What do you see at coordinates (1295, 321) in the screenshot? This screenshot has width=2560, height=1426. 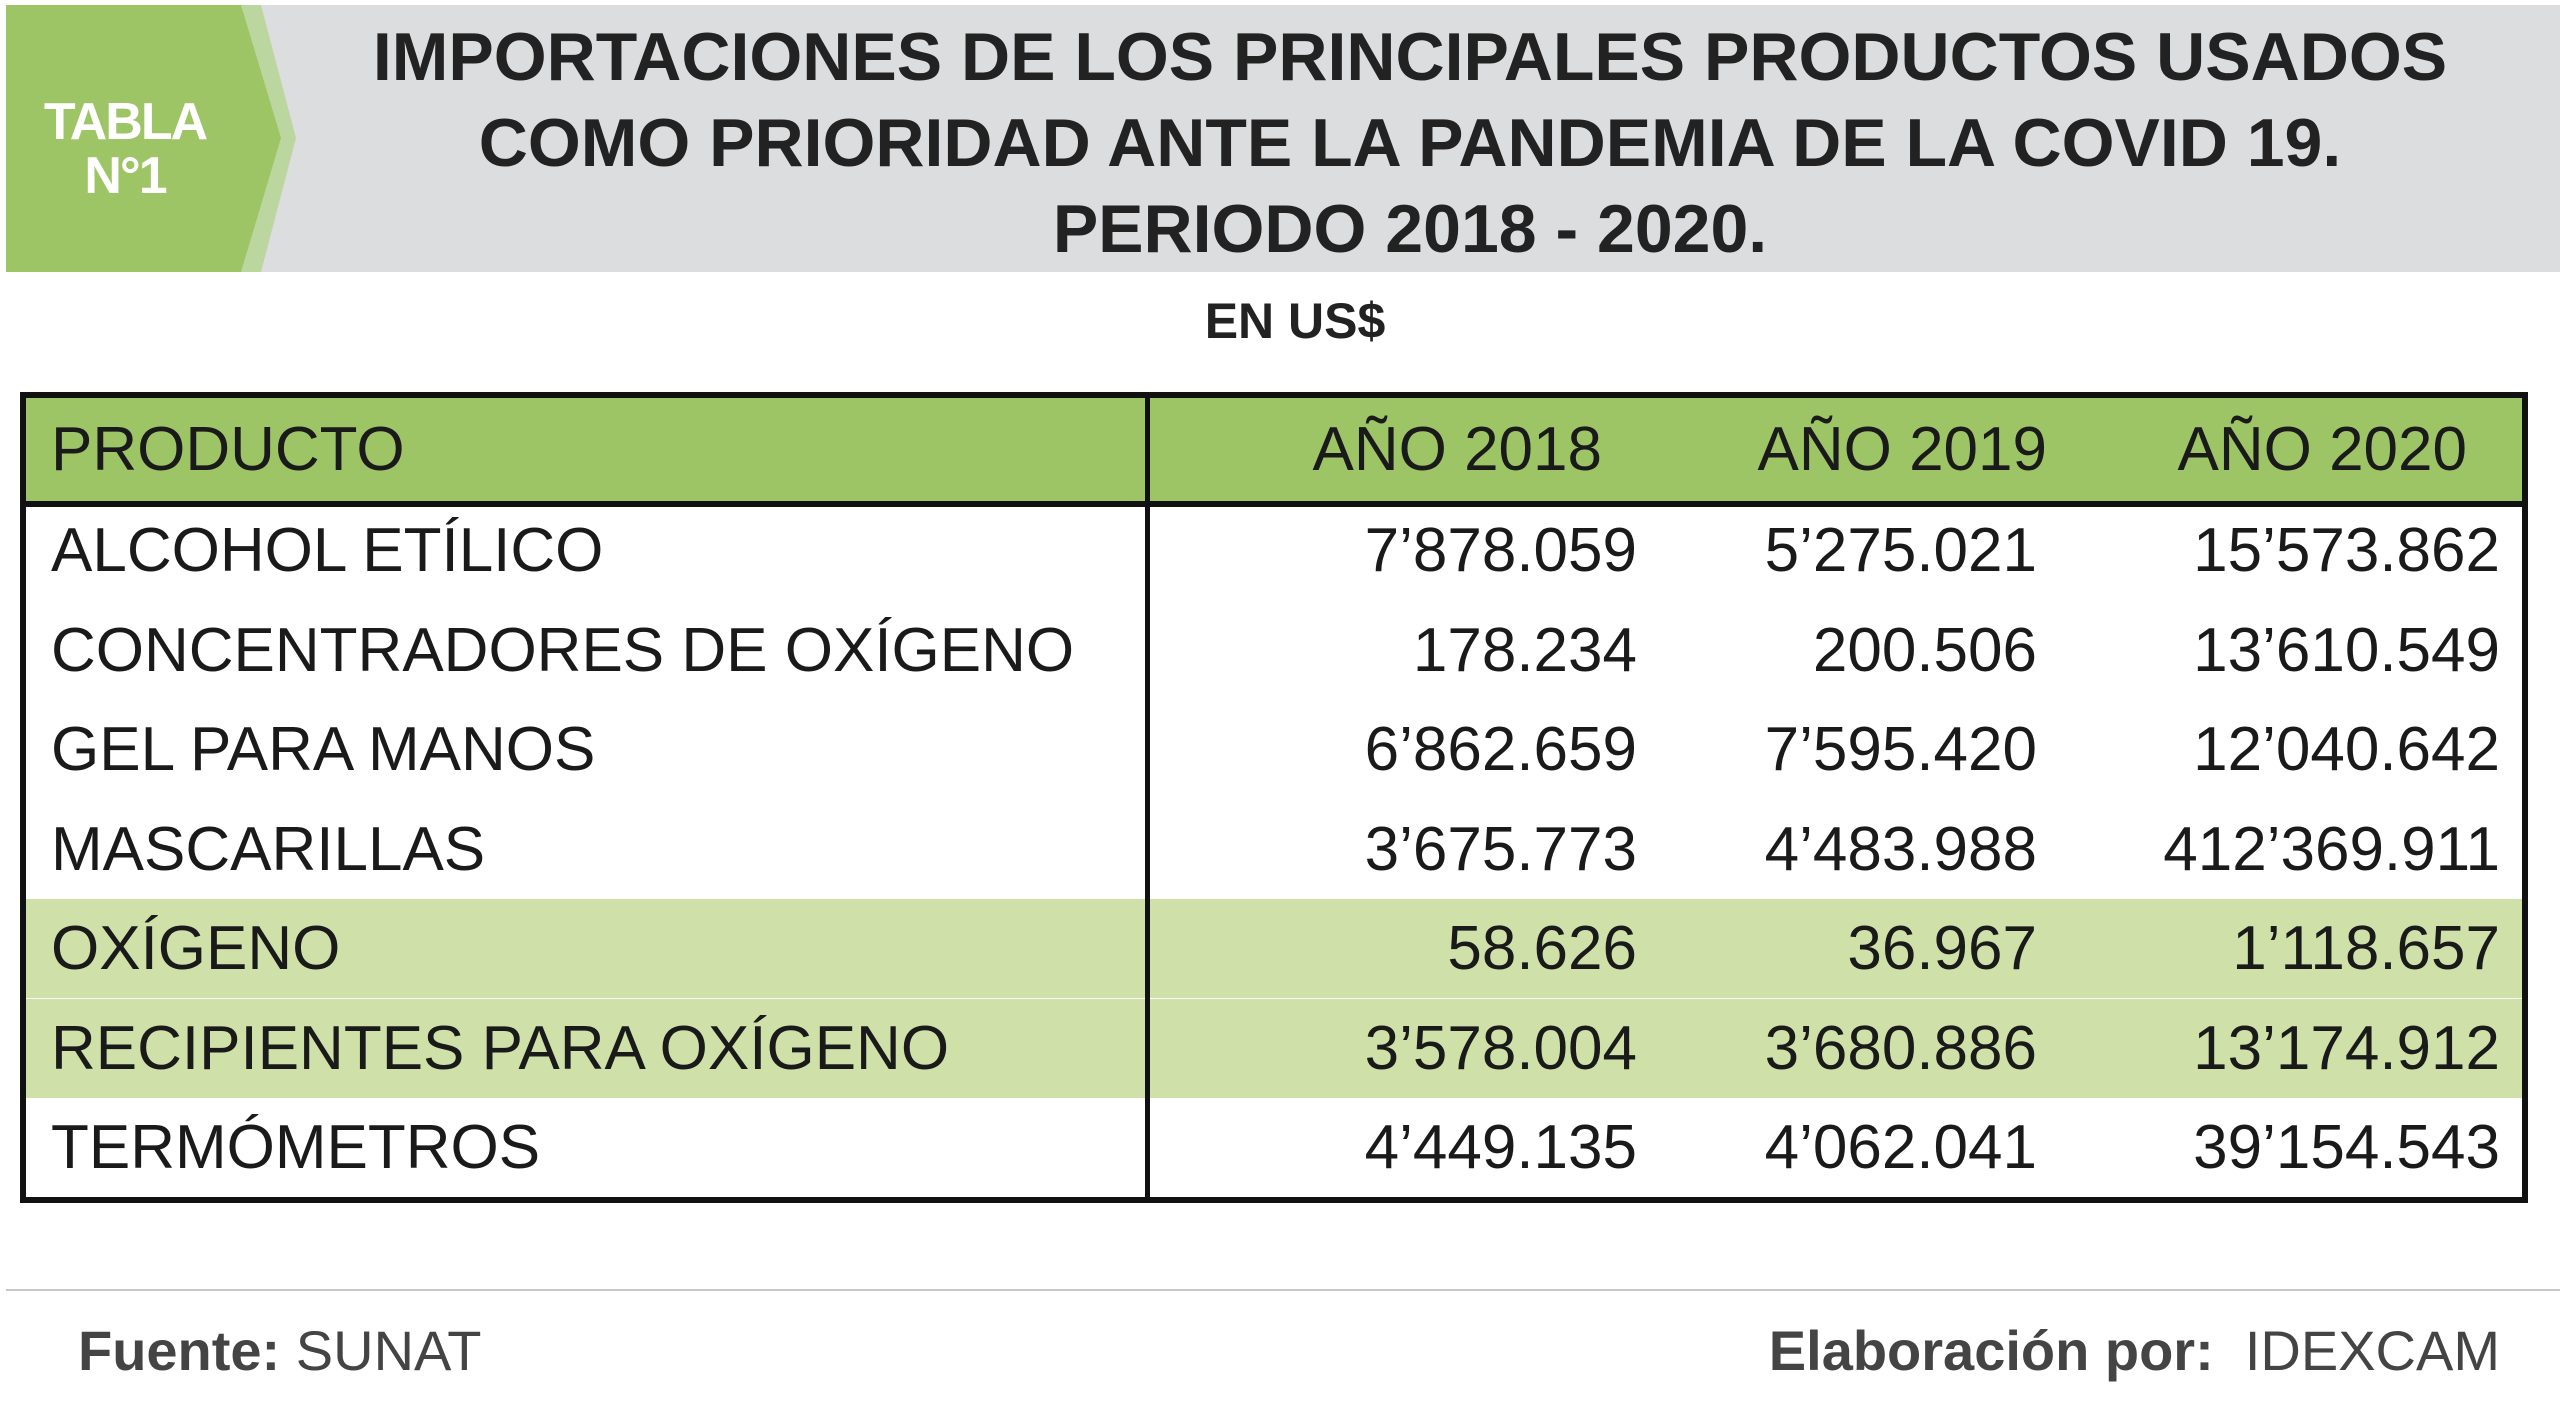 I see `currency-unit: EN US$` at bounding box center [1295, 321].